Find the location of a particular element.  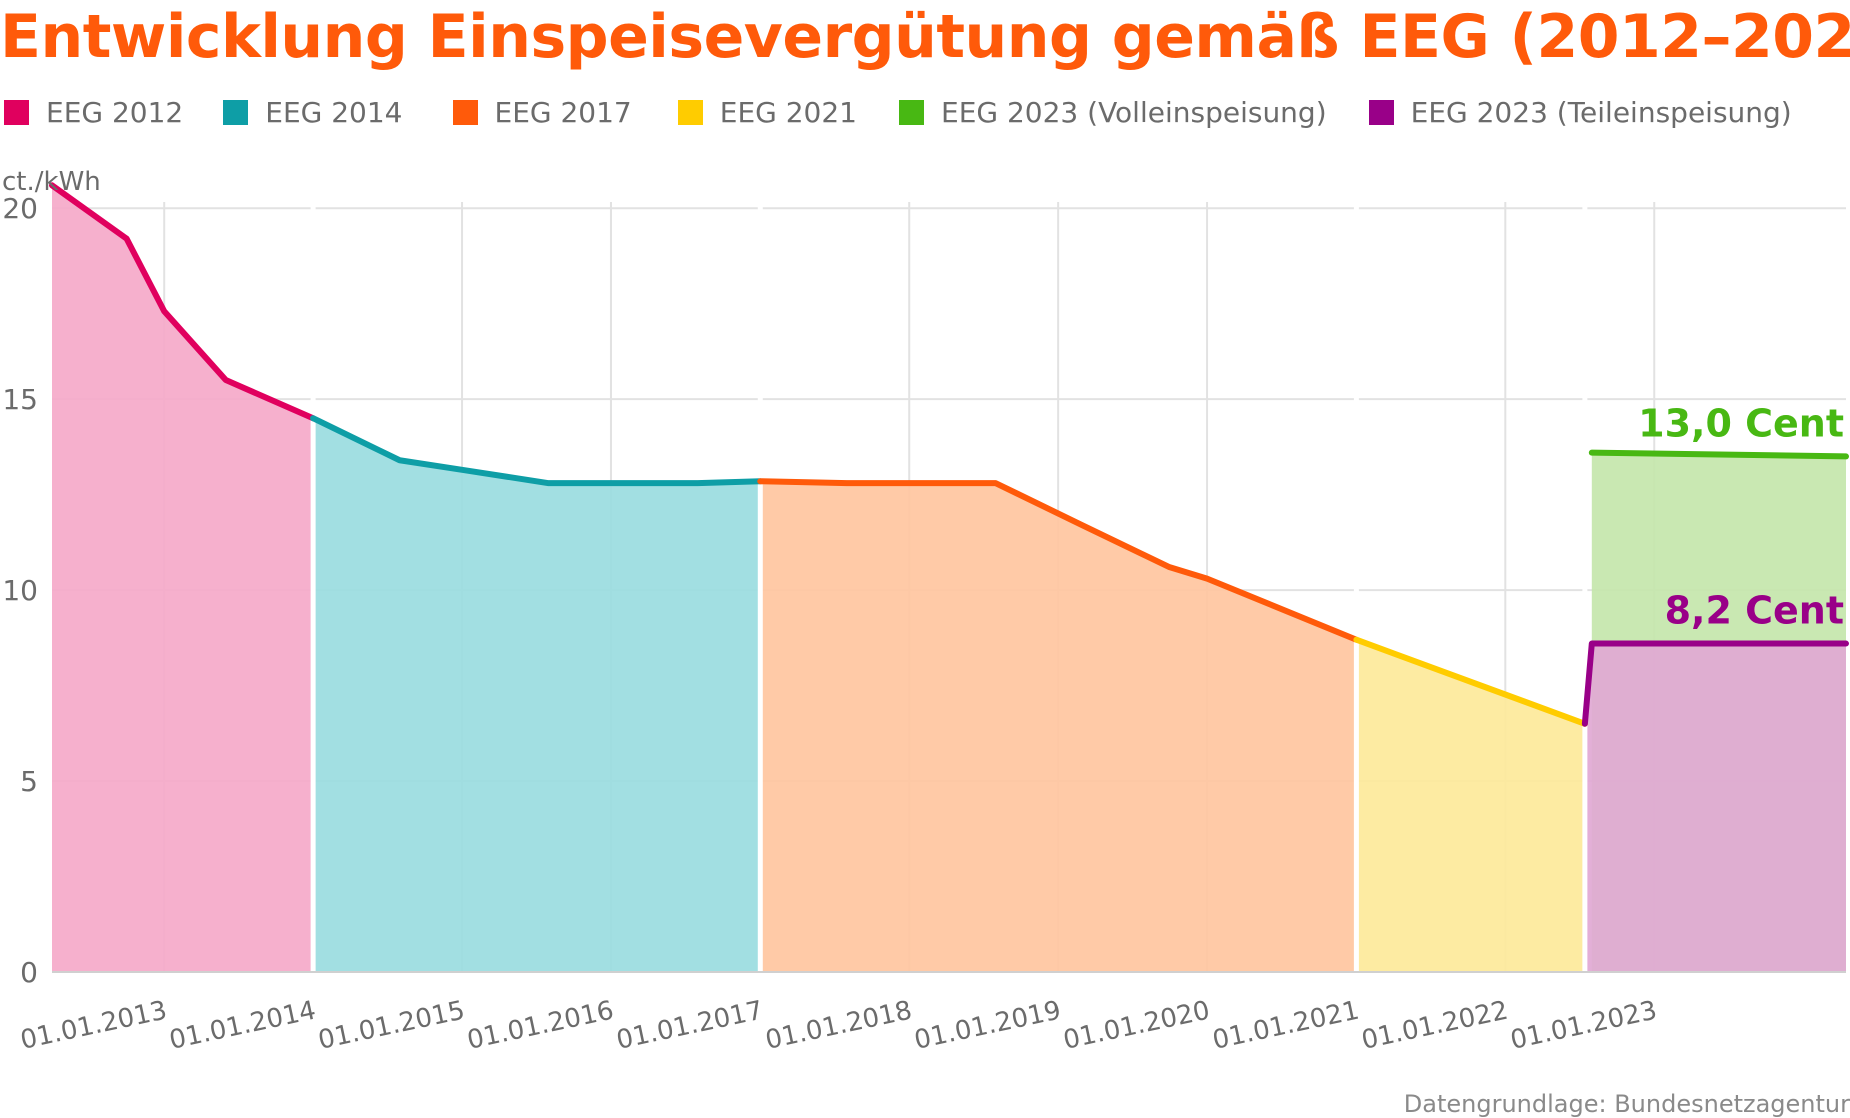

data-label: 8,2 Cent is located at coordinates (1754, 611).